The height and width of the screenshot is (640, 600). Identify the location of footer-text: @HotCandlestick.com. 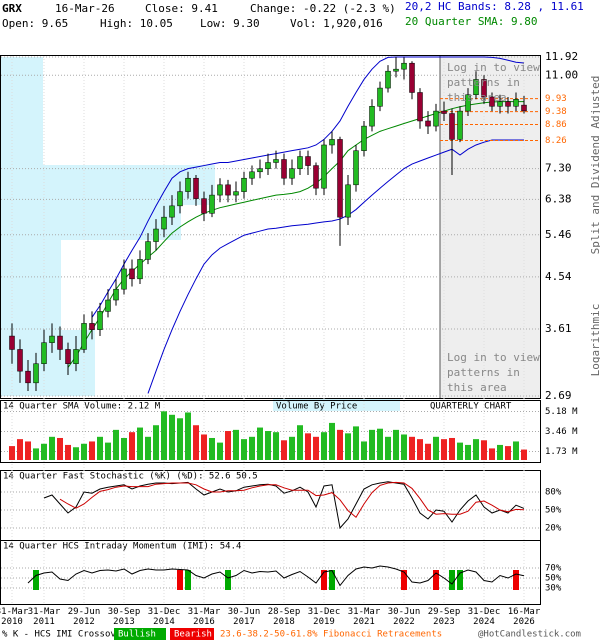
(529, 635).